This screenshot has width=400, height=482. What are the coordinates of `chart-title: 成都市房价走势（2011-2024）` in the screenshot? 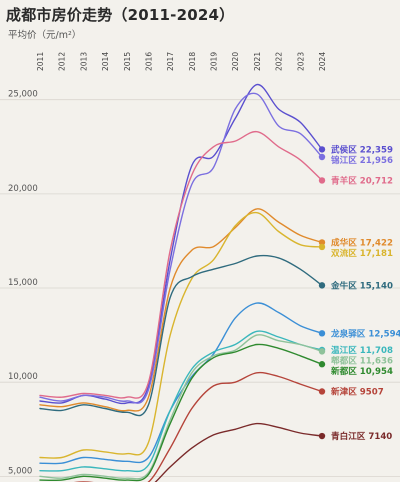 It's located at (120, 15).